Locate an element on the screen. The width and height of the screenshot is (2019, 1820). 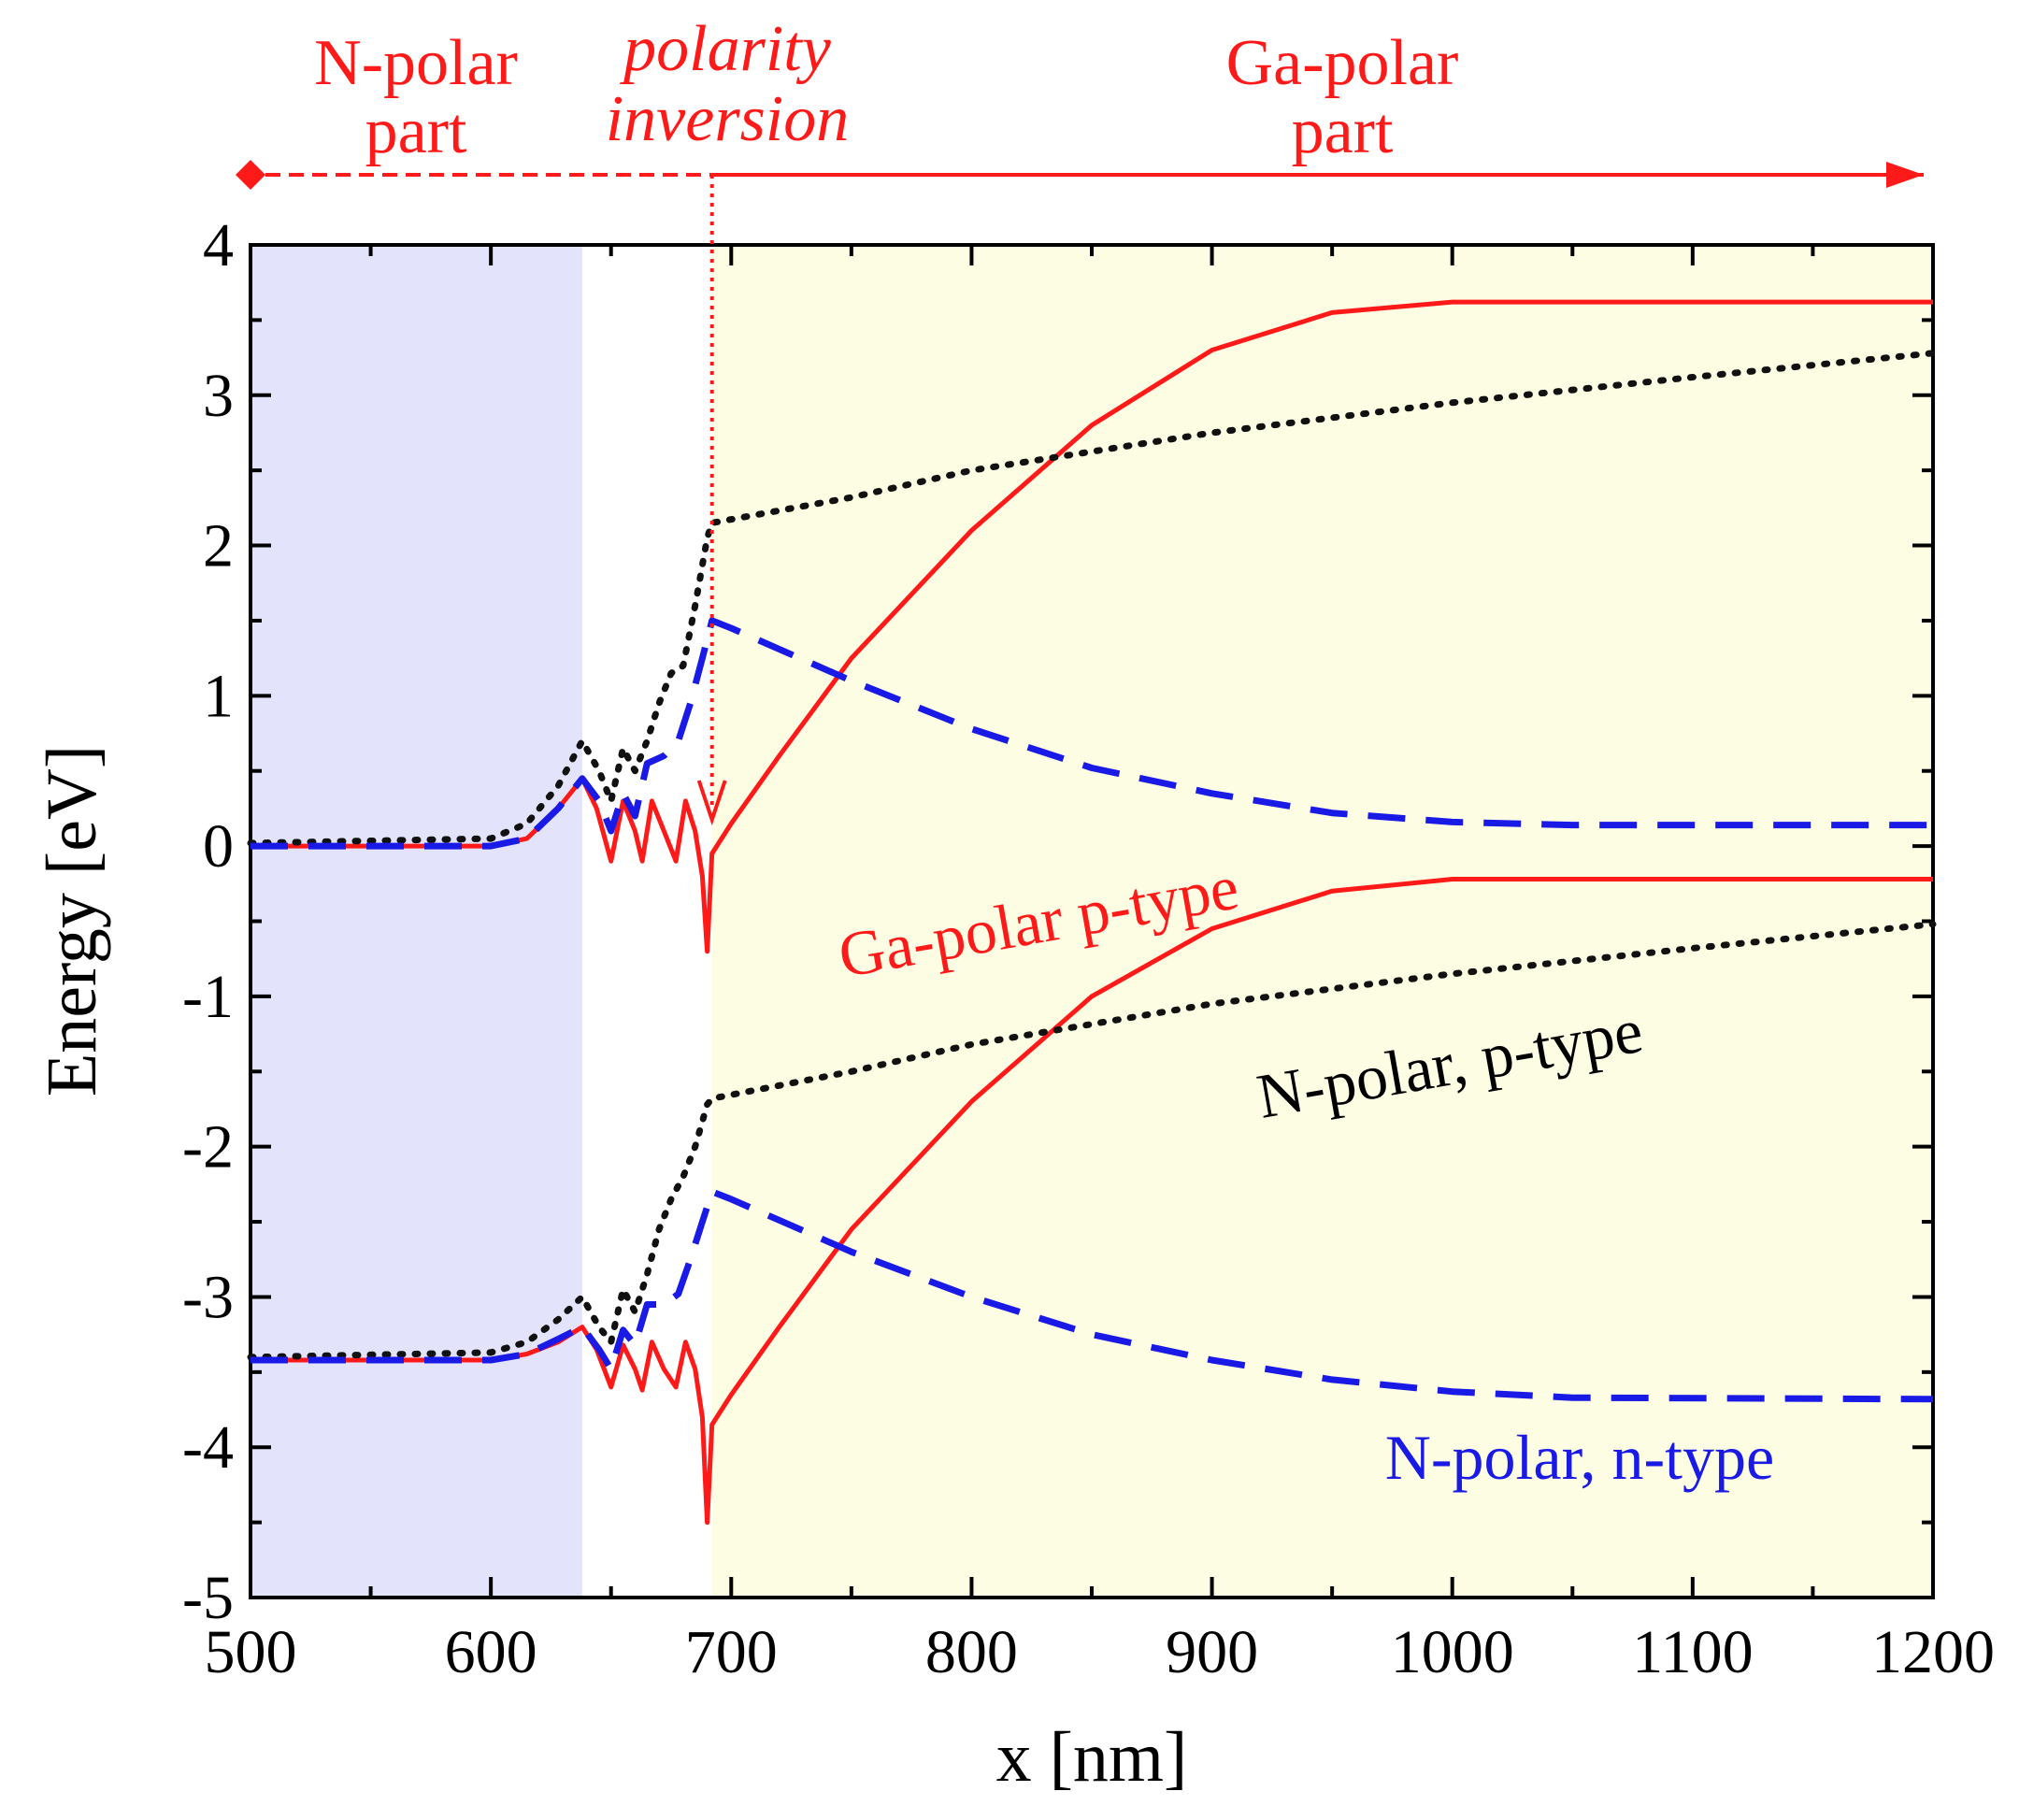
x-axis-title: x [nm] is located at coordinates (1092, 1757).